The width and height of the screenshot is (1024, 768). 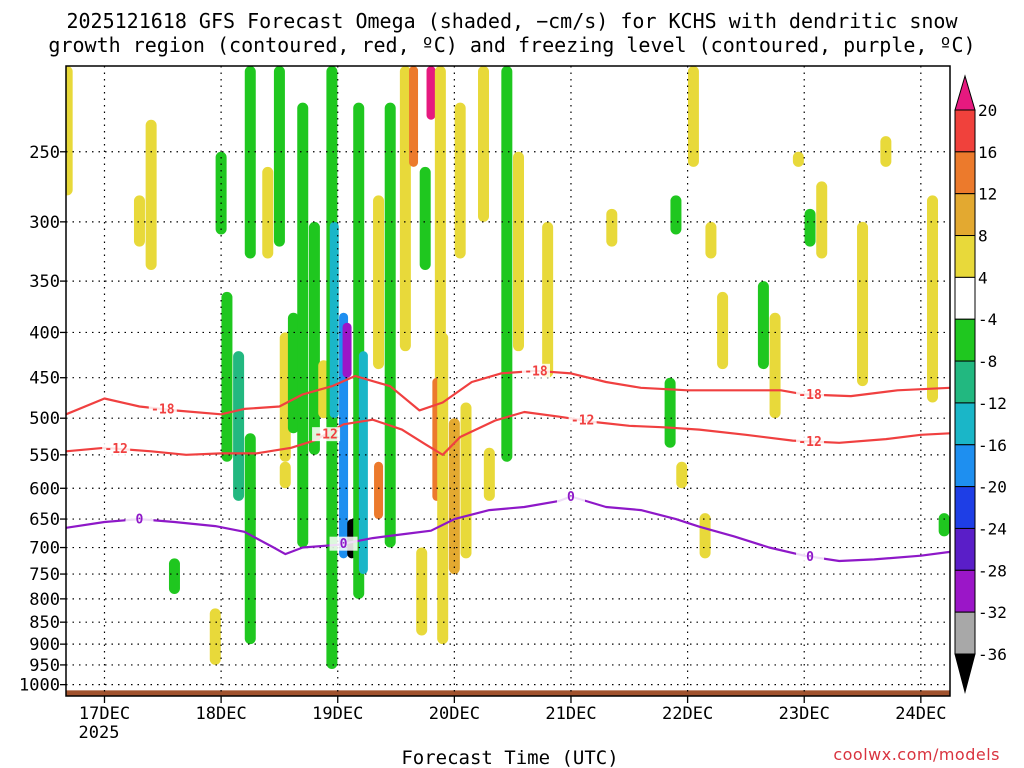 I want to click on x-tick-label-24dec: 24DEC, so click(x=920, y=714).